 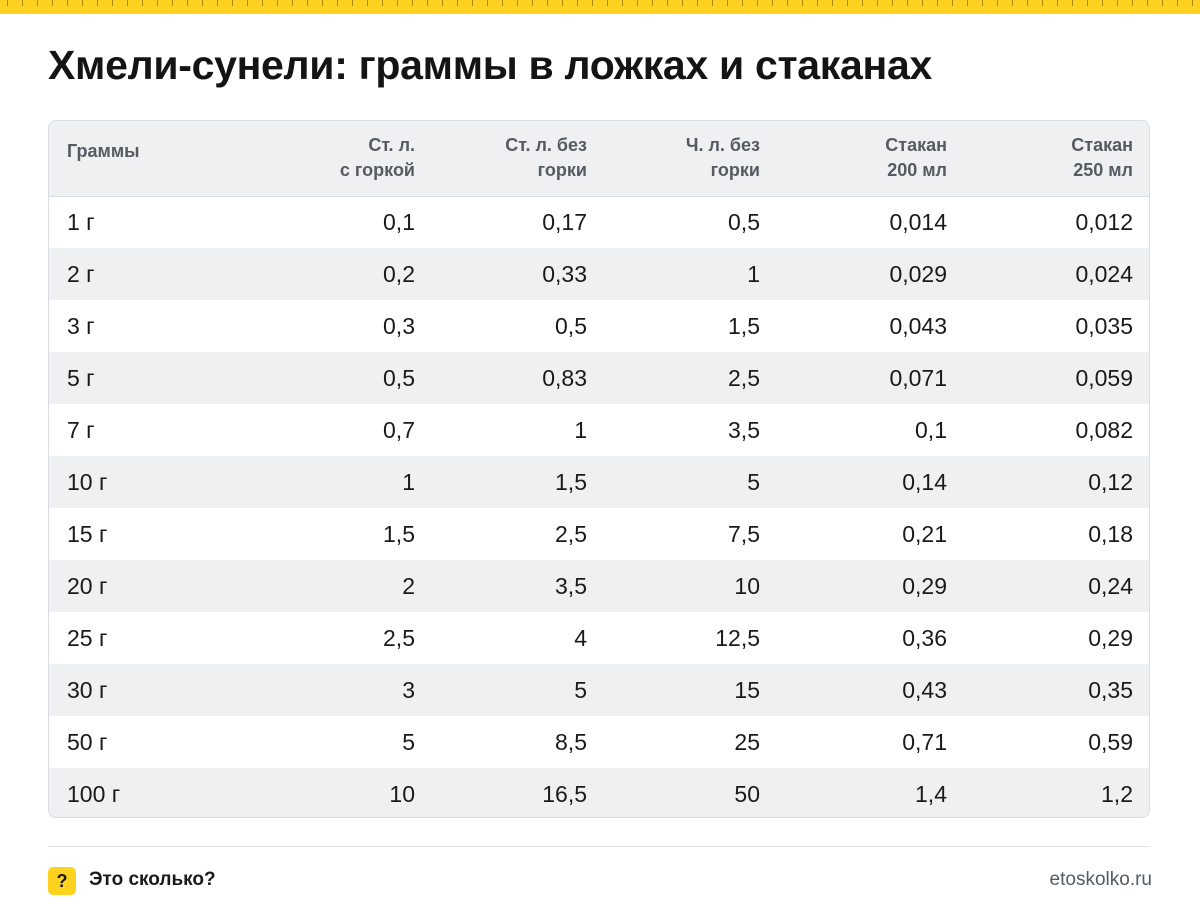 What do you see at coordinates (1110, 585) in the screenshot?
I see `value-cell: 0,24` at bounding box center [1110, 585].